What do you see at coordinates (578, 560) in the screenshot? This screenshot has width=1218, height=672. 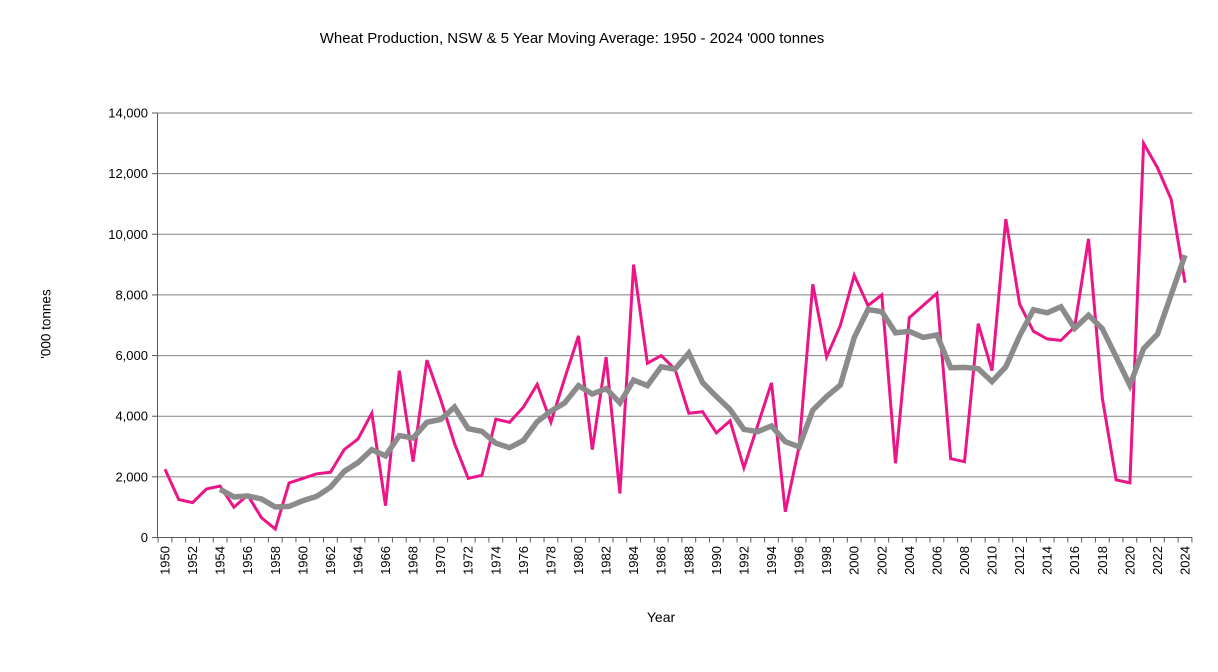 I see `x-axis-tick-label: 1980` at bounding box center [578, 560].